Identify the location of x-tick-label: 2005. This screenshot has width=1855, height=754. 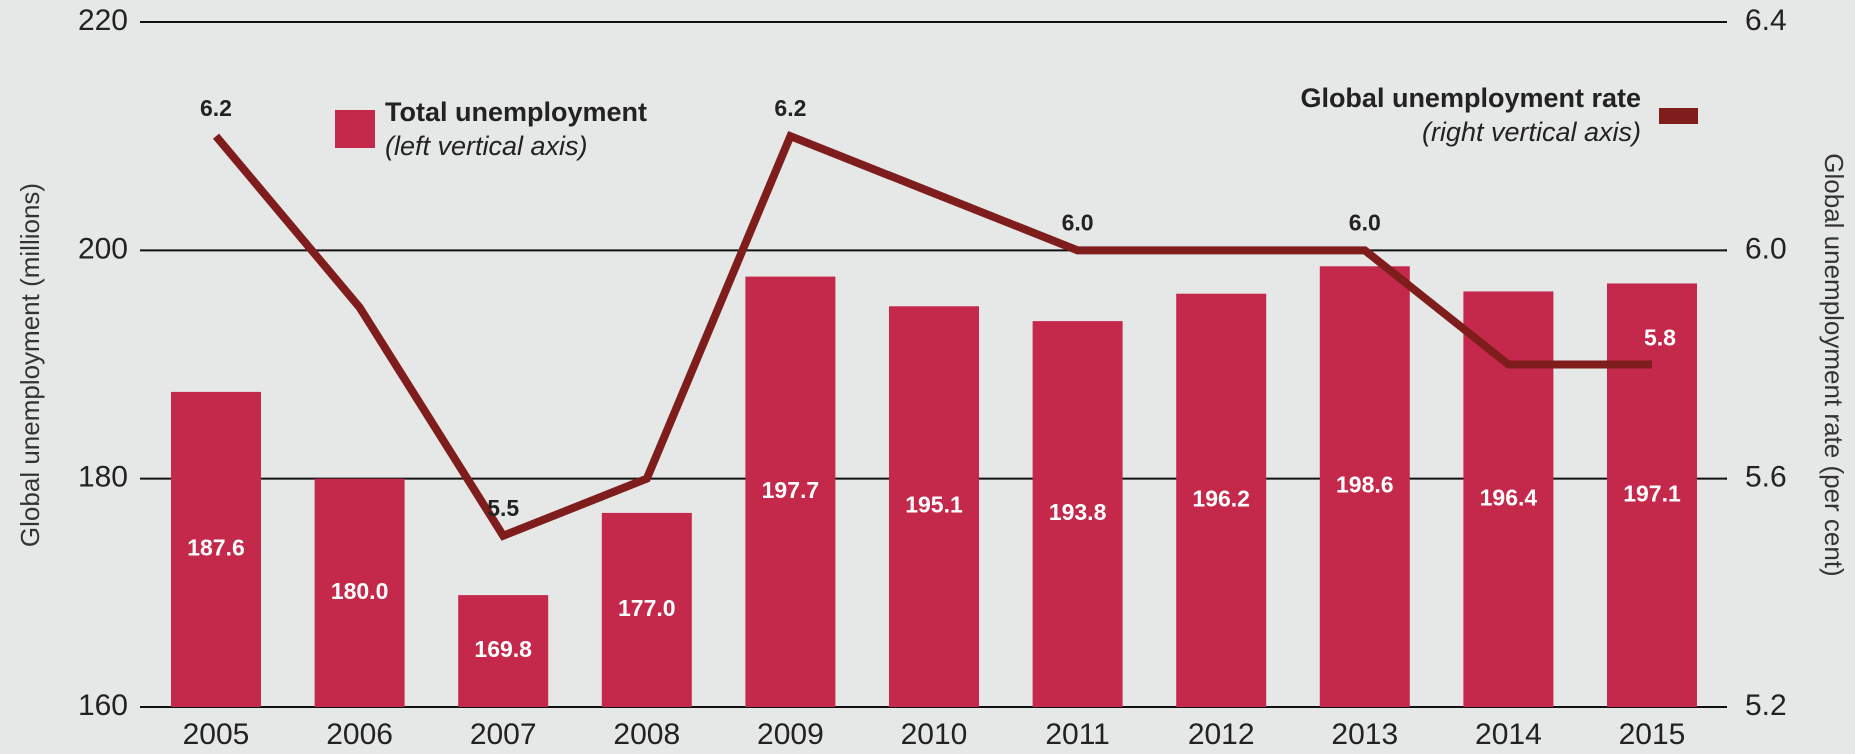
(216, 734).